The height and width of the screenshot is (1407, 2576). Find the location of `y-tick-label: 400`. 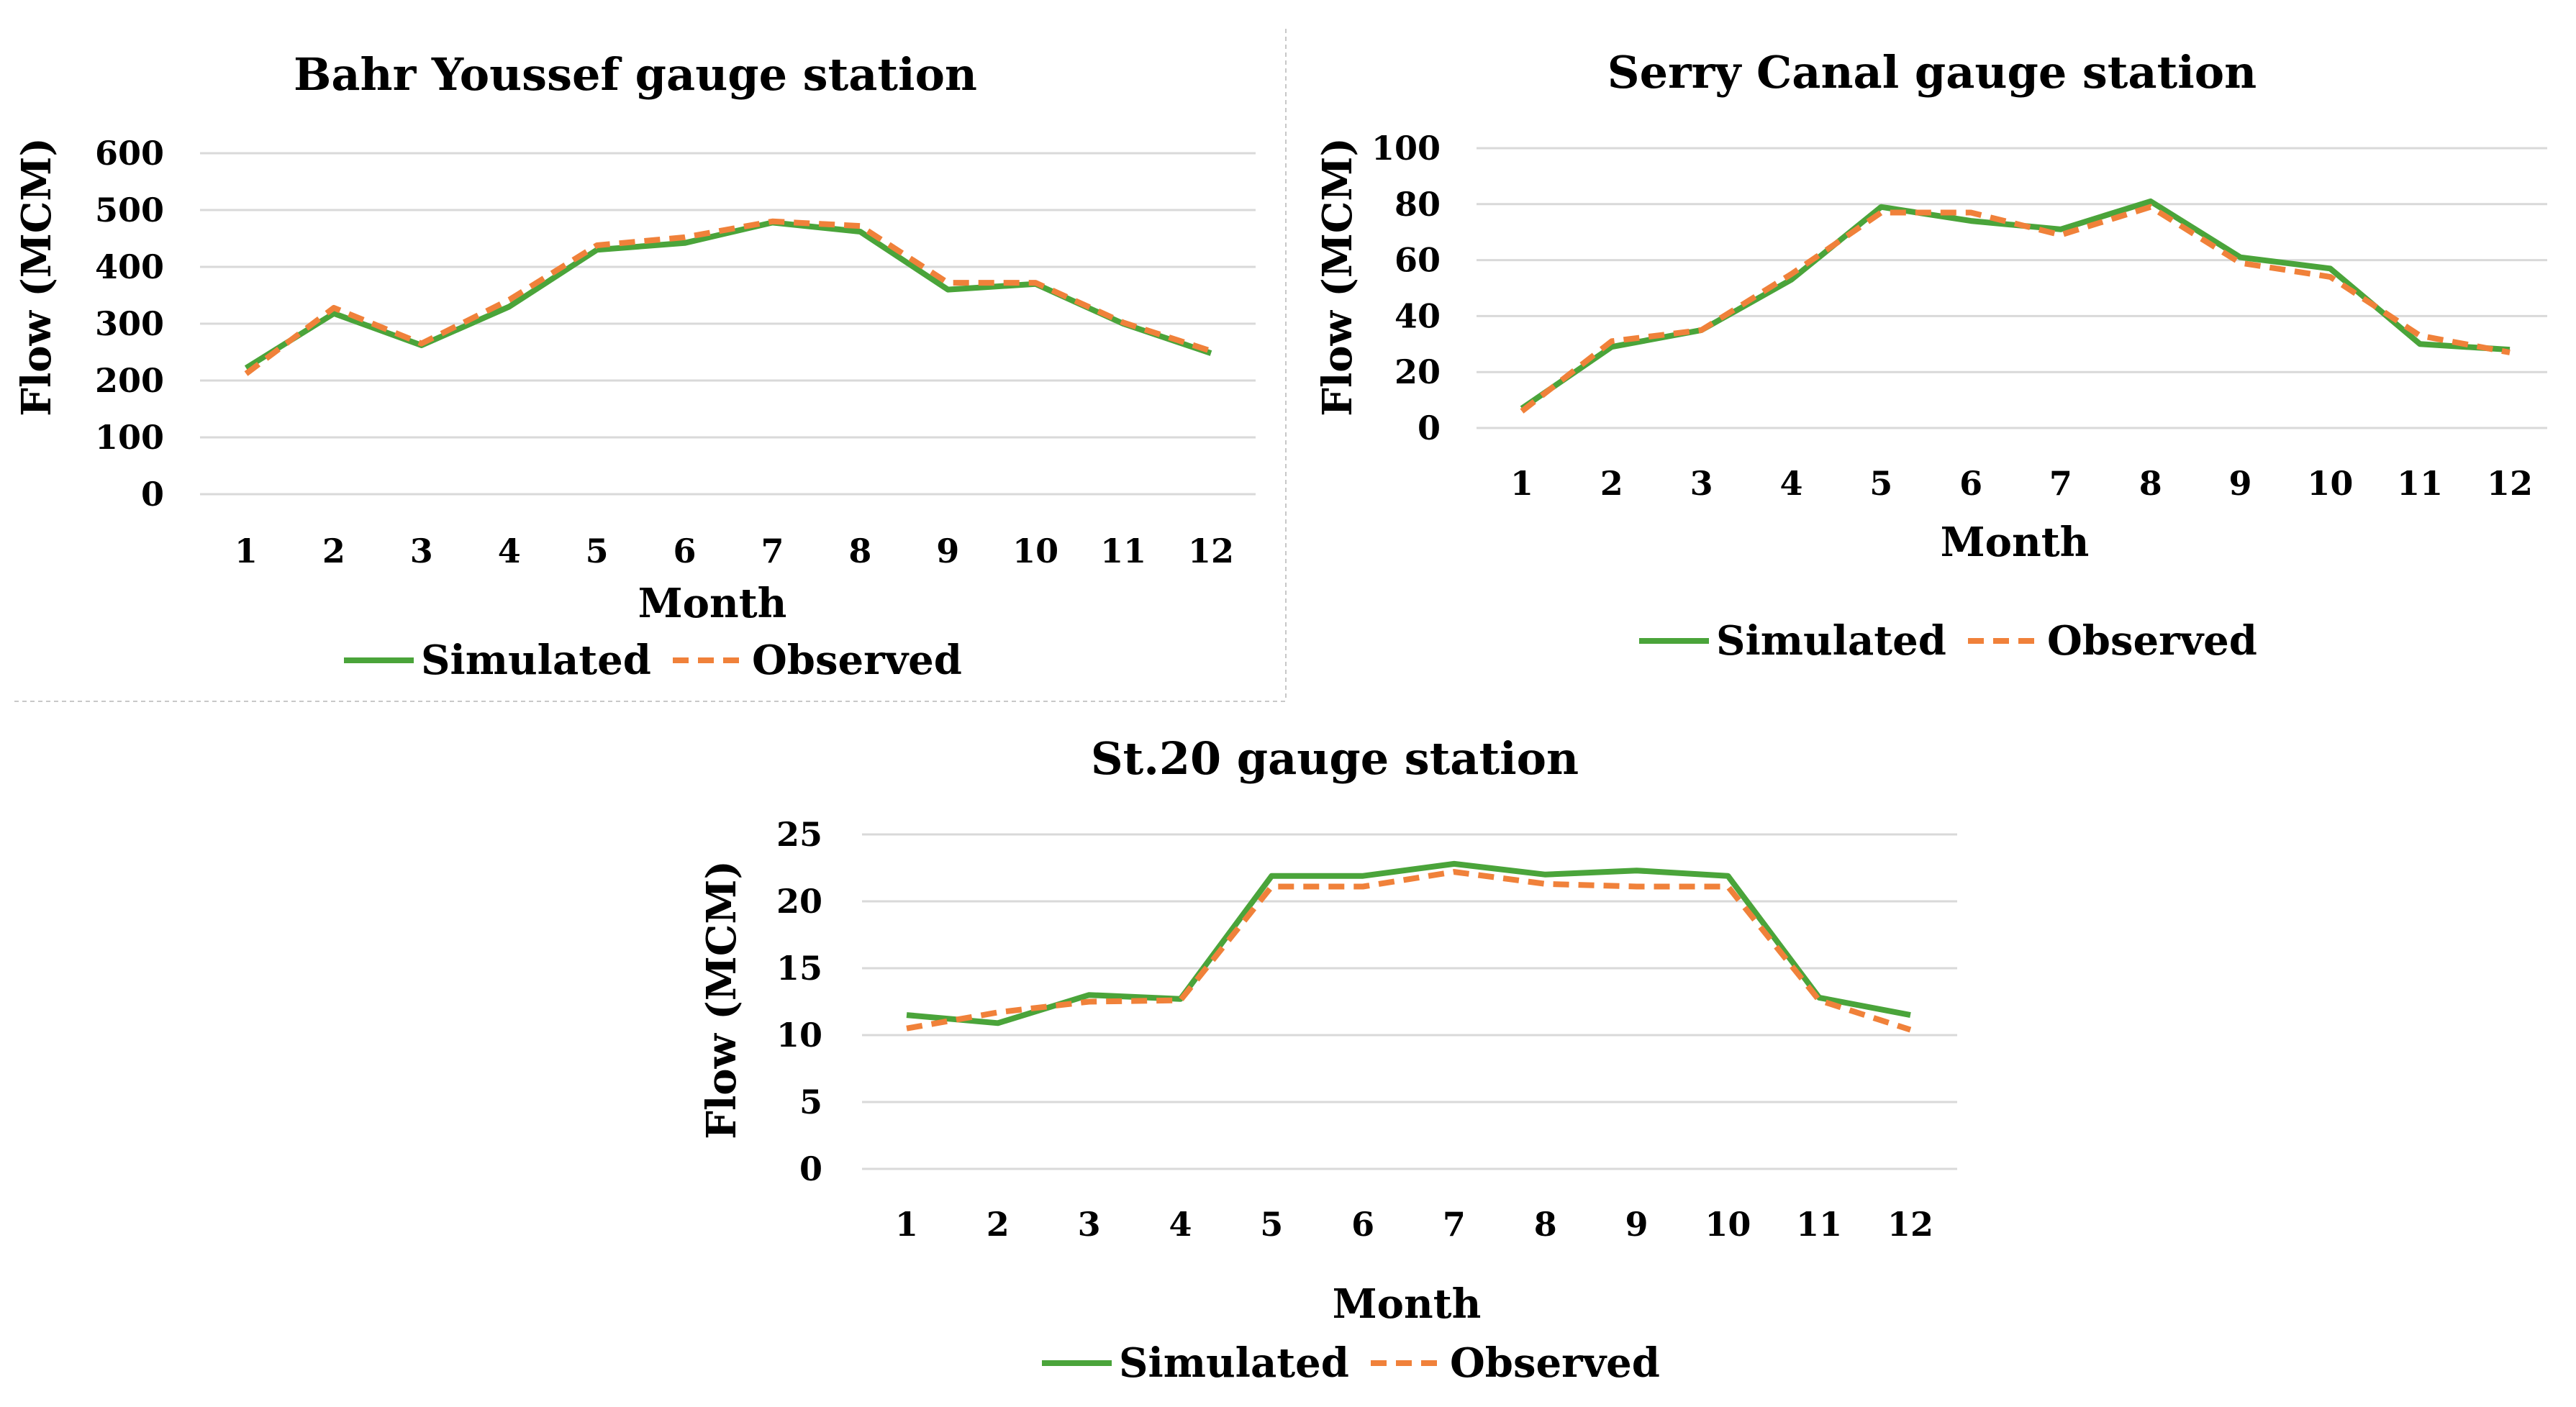

y-tick-label: 400 is located at coordinates (129, 266).